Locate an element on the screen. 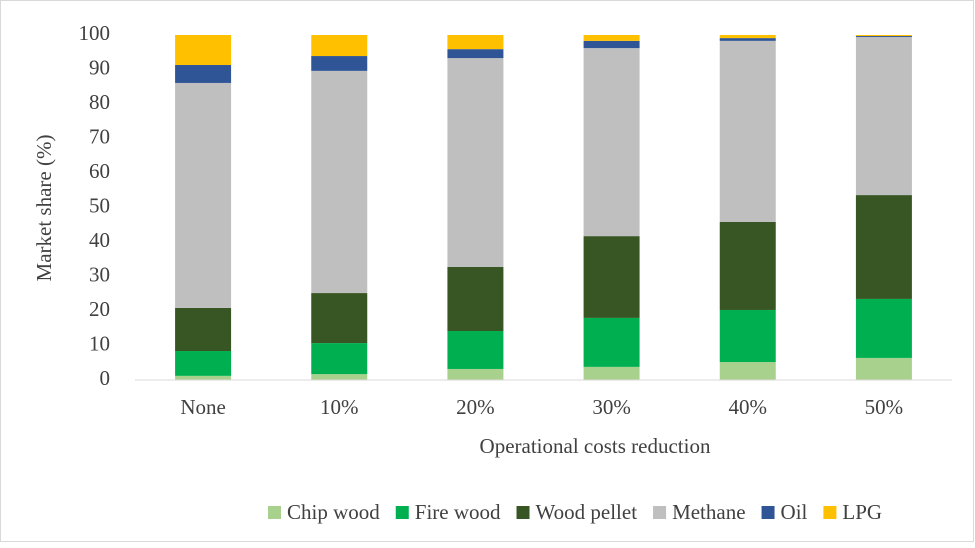  legend-label: Oil is located at coordinates (794, 512).